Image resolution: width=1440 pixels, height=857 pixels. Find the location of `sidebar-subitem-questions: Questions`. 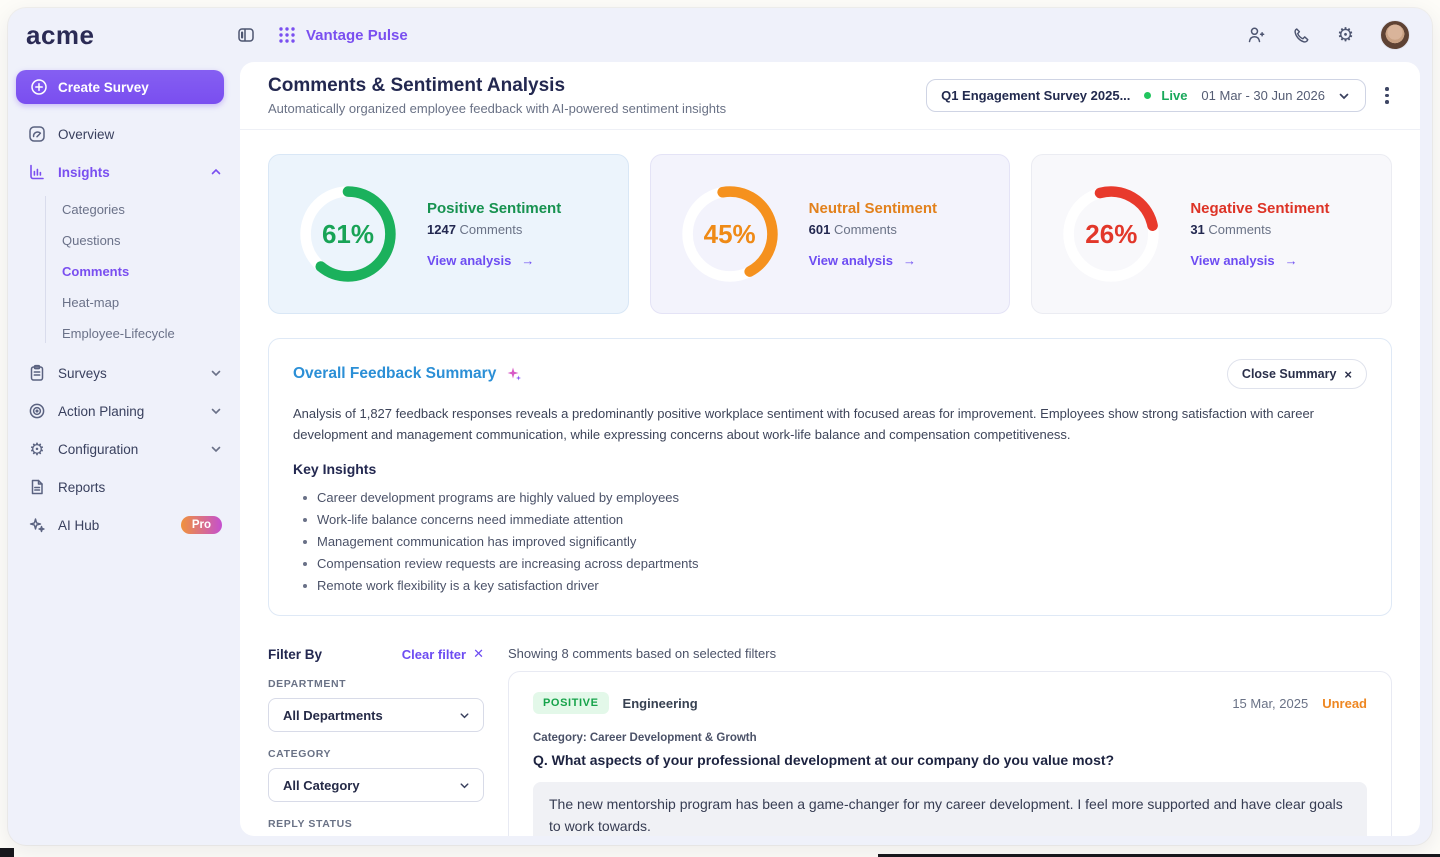

sidebar-subitem-questions: Questions is located at coordinates (145, 240).